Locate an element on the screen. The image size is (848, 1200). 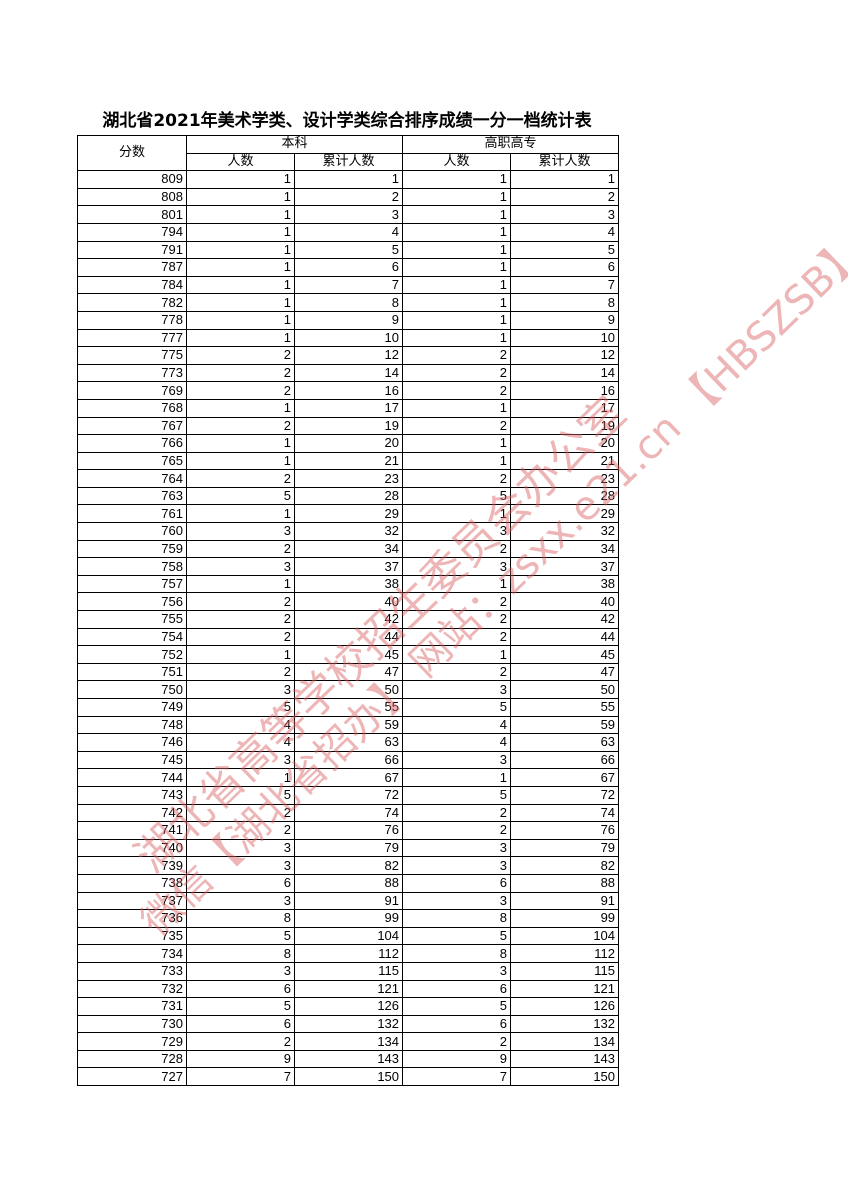
cell-vocational-cumulative: 134 is located at coordinates (565, 1041).